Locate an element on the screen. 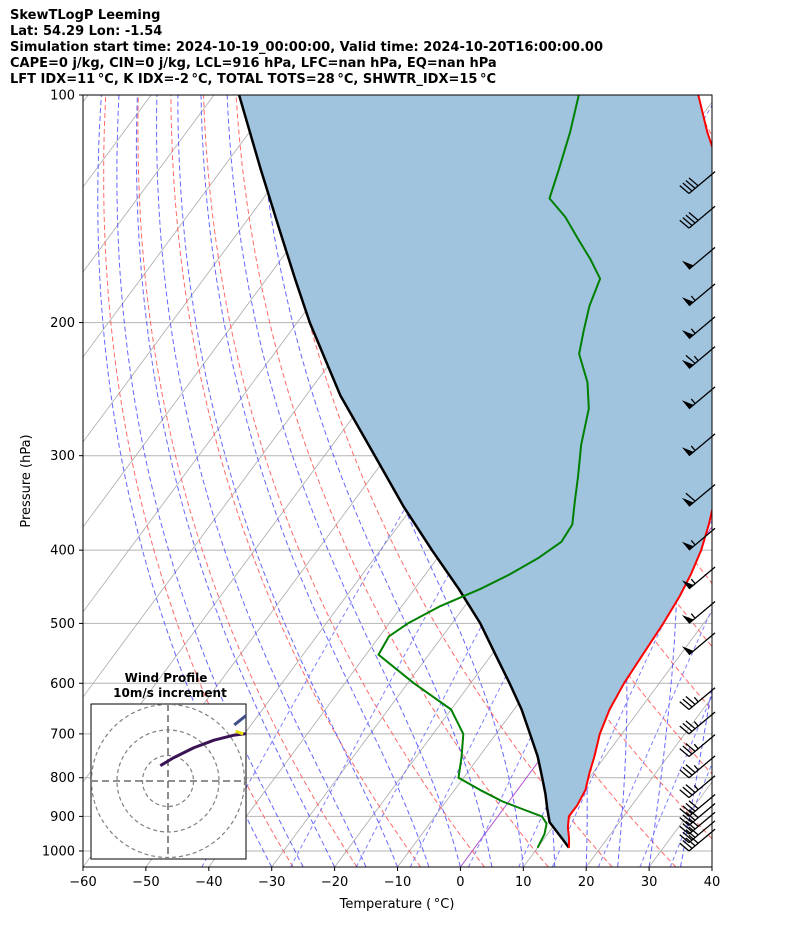 The height and width of the screenshot is (937, 794). chart-title: SkewTLogP Leeming is located at coordinates (85, 15).